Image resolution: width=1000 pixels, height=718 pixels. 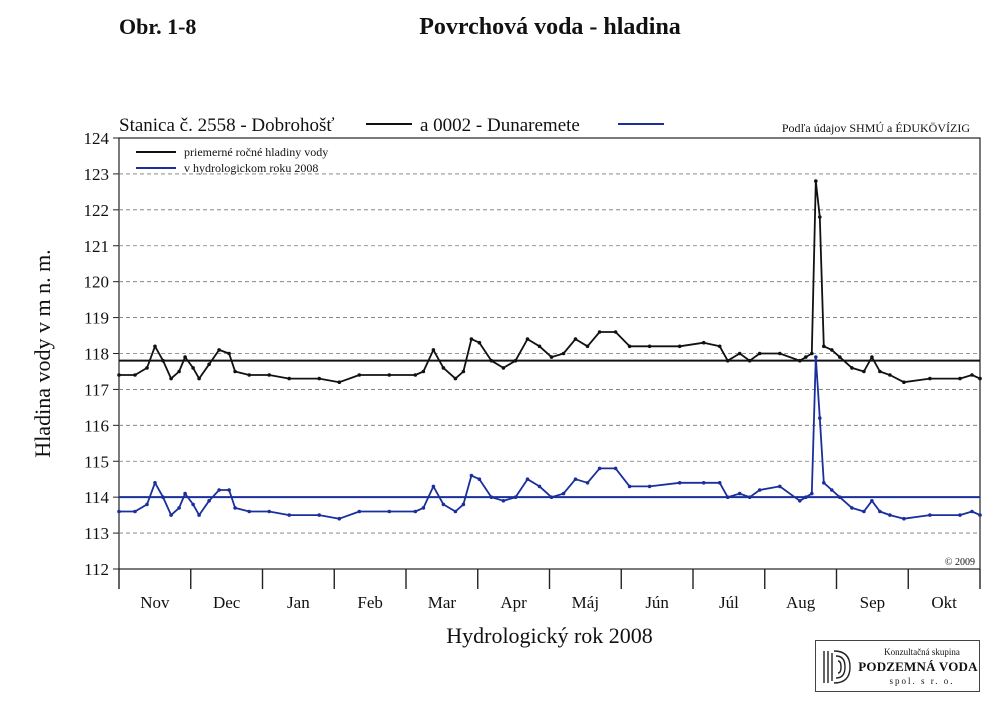 I want to click on x-axis-title: Hydrologický rok 2008, so click(x=549, y=635).